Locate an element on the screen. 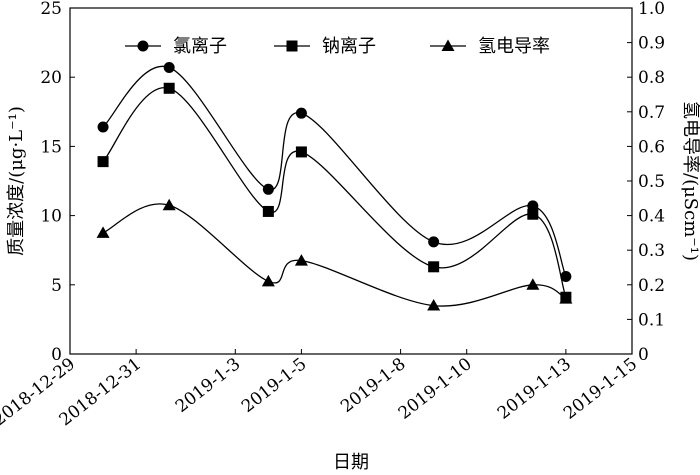  right-tick-label: 0.7 is located at coordinates (651, 113).